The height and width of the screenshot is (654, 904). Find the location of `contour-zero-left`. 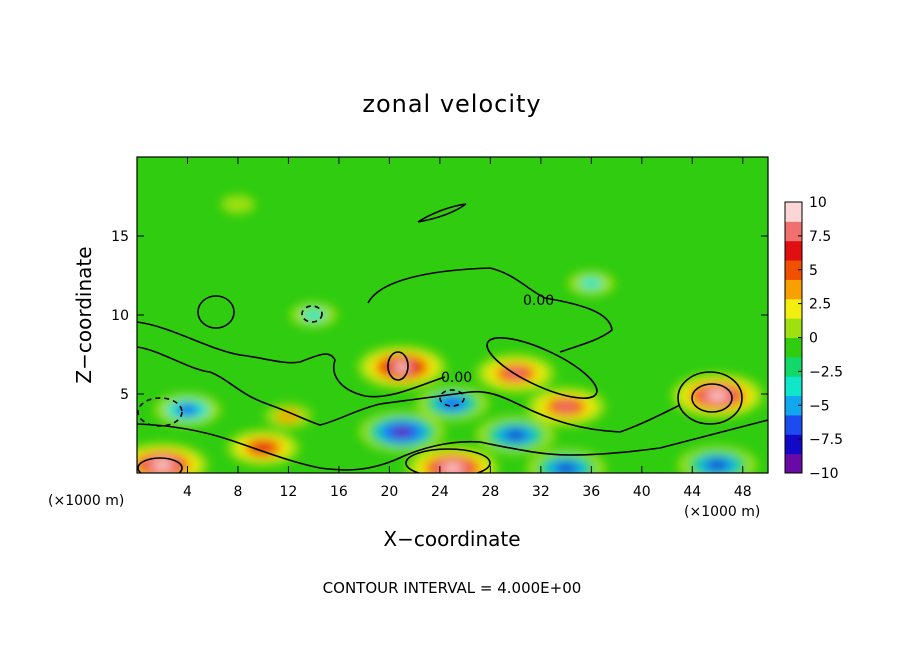

contour-zero-left is located at coordinates (291, 359).